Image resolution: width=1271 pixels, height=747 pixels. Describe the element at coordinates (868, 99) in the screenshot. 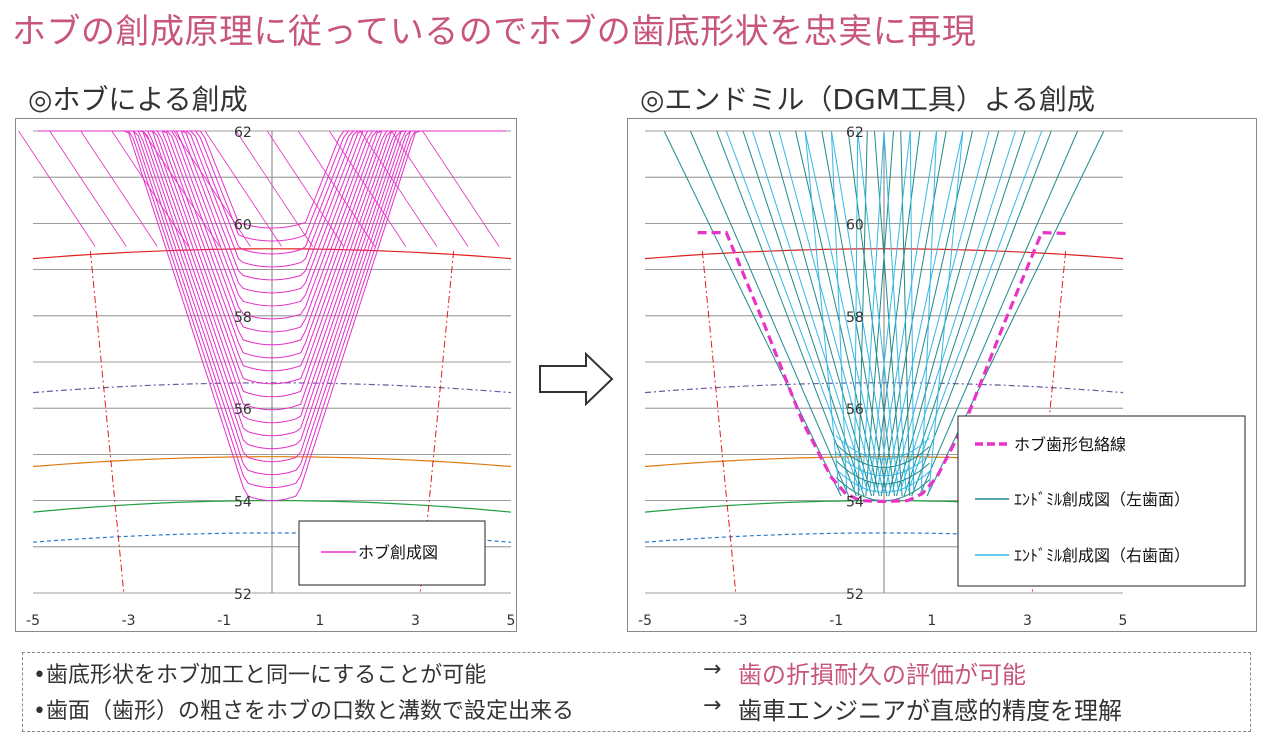

I see `right-subtitle: ◎エンドミル（DGM工具）よる創成` at that location.